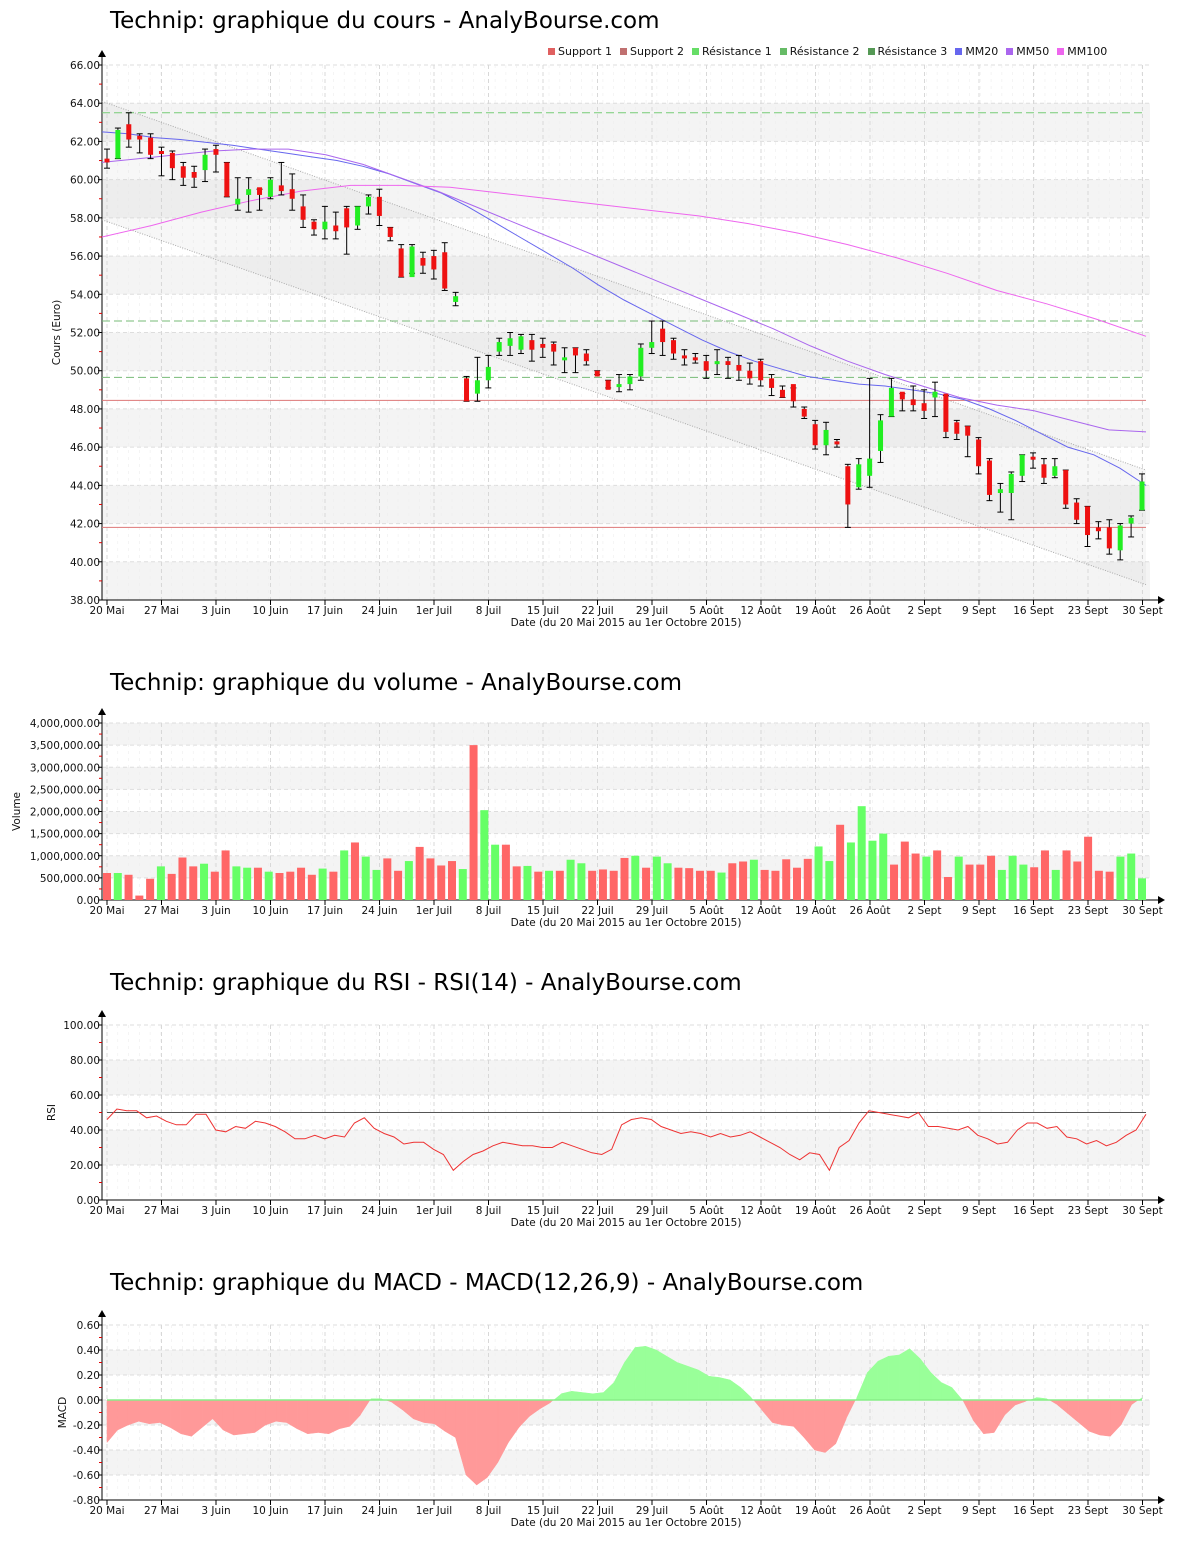  Describe the element at coordinates (86, 1501) in the screenshot. I see `y-tick-label: -0.80` at that location.